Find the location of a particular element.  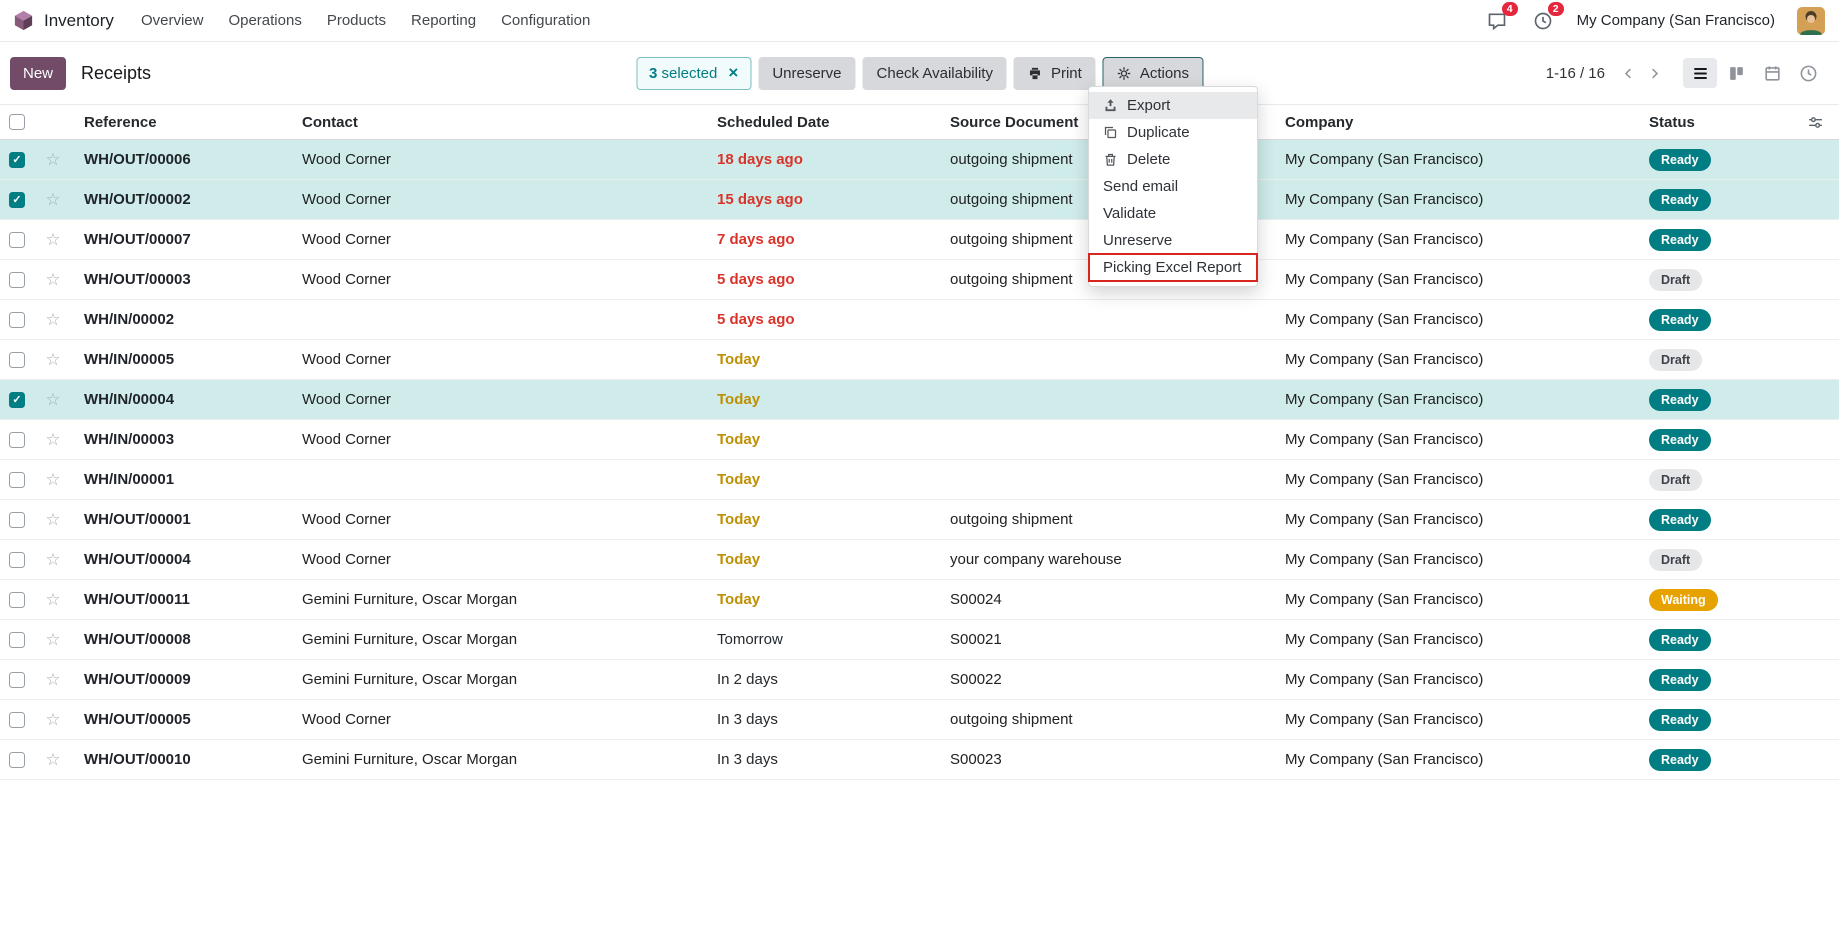

cell-scheduled-date: Tomorrow is located at coordinates (750, 639).